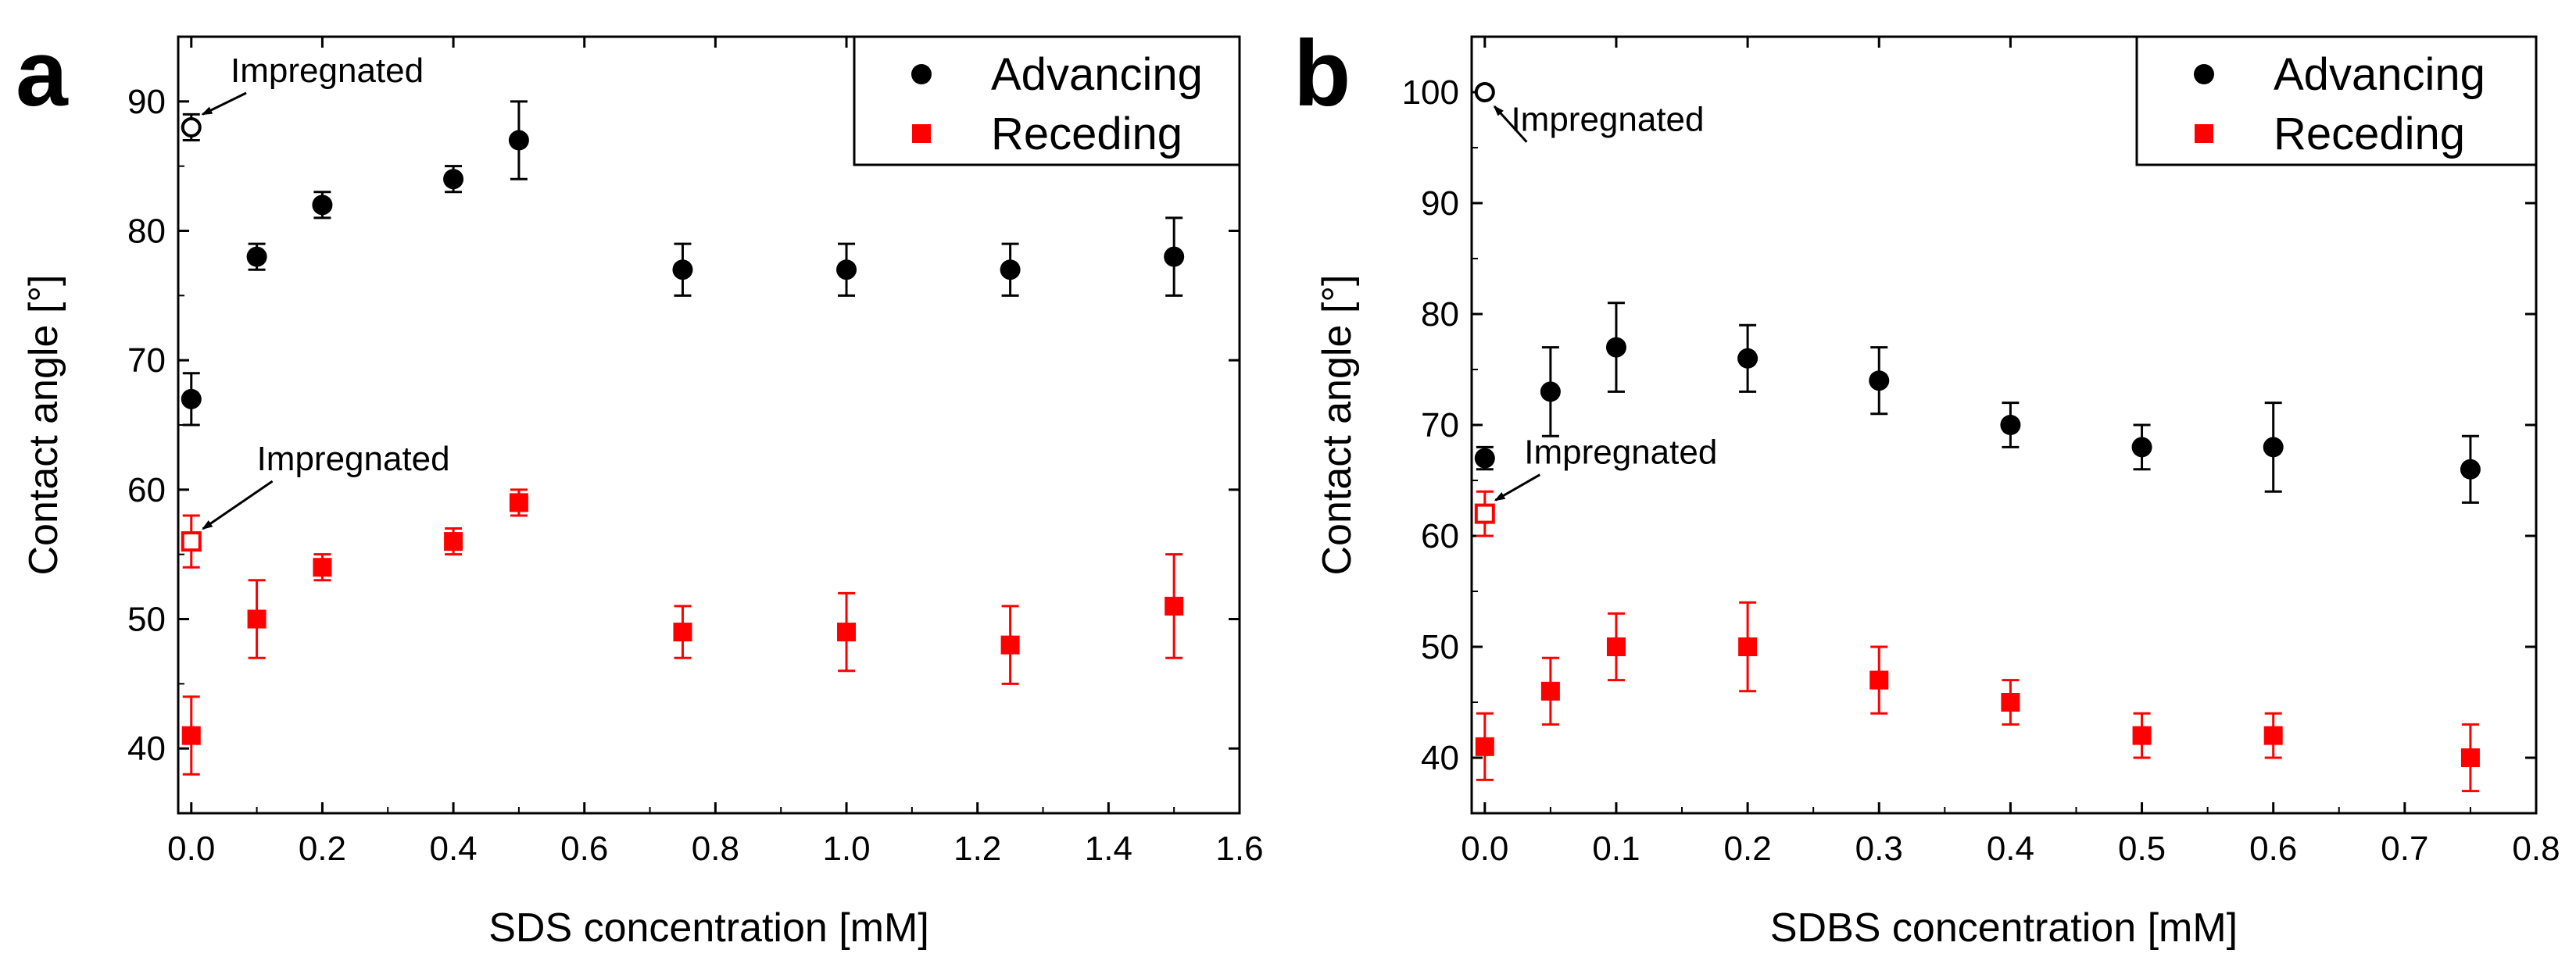 The image size is (2576, 971). What do you see at coordinates (977, 849) in the screenshot?
I see `x-tick-label: 1.2` at bounding box center [977, 849].